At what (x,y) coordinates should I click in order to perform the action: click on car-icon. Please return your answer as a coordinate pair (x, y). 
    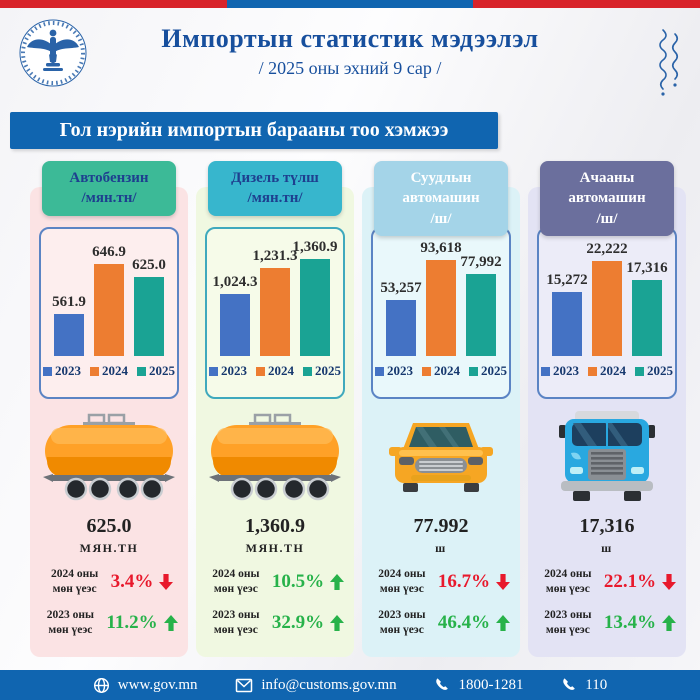
    Looking at the image, I should click on (441, 457).